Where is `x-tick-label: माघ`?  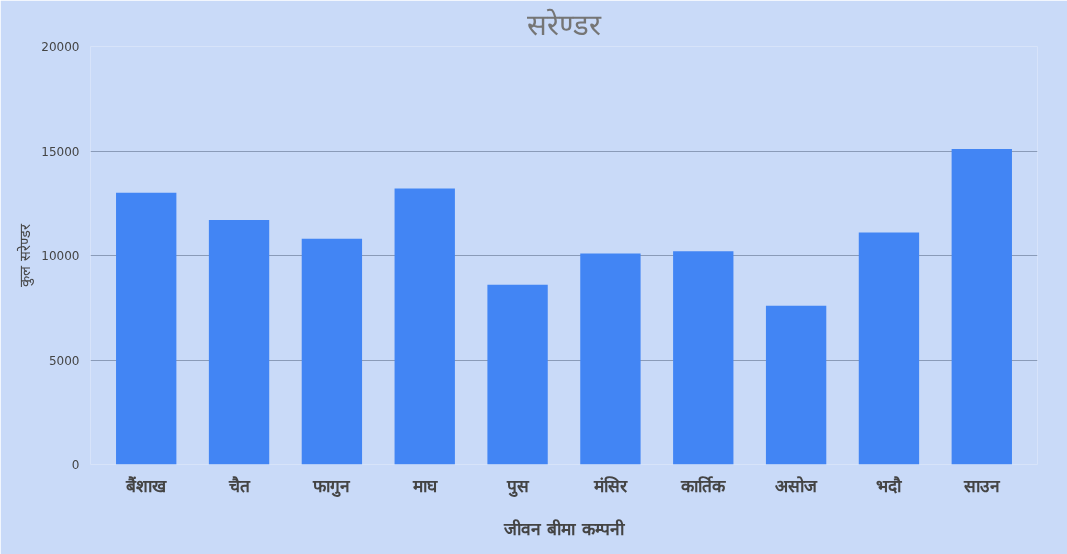 x-tick-label: माघ is located at coordinates (424, 485).